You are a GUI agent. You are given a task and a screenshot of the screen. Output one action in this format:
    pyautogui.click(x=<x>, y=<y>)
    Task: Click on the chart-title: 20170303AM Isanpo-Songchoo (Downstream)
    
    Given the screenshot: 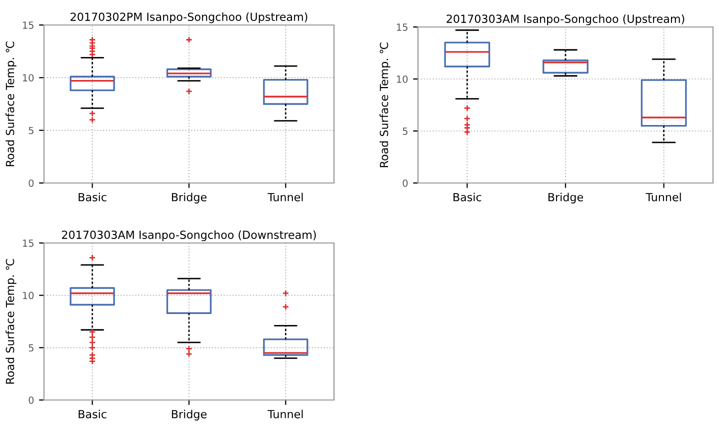 What is the action you would take?
    pyautogui.click(x=189, y=236)
    